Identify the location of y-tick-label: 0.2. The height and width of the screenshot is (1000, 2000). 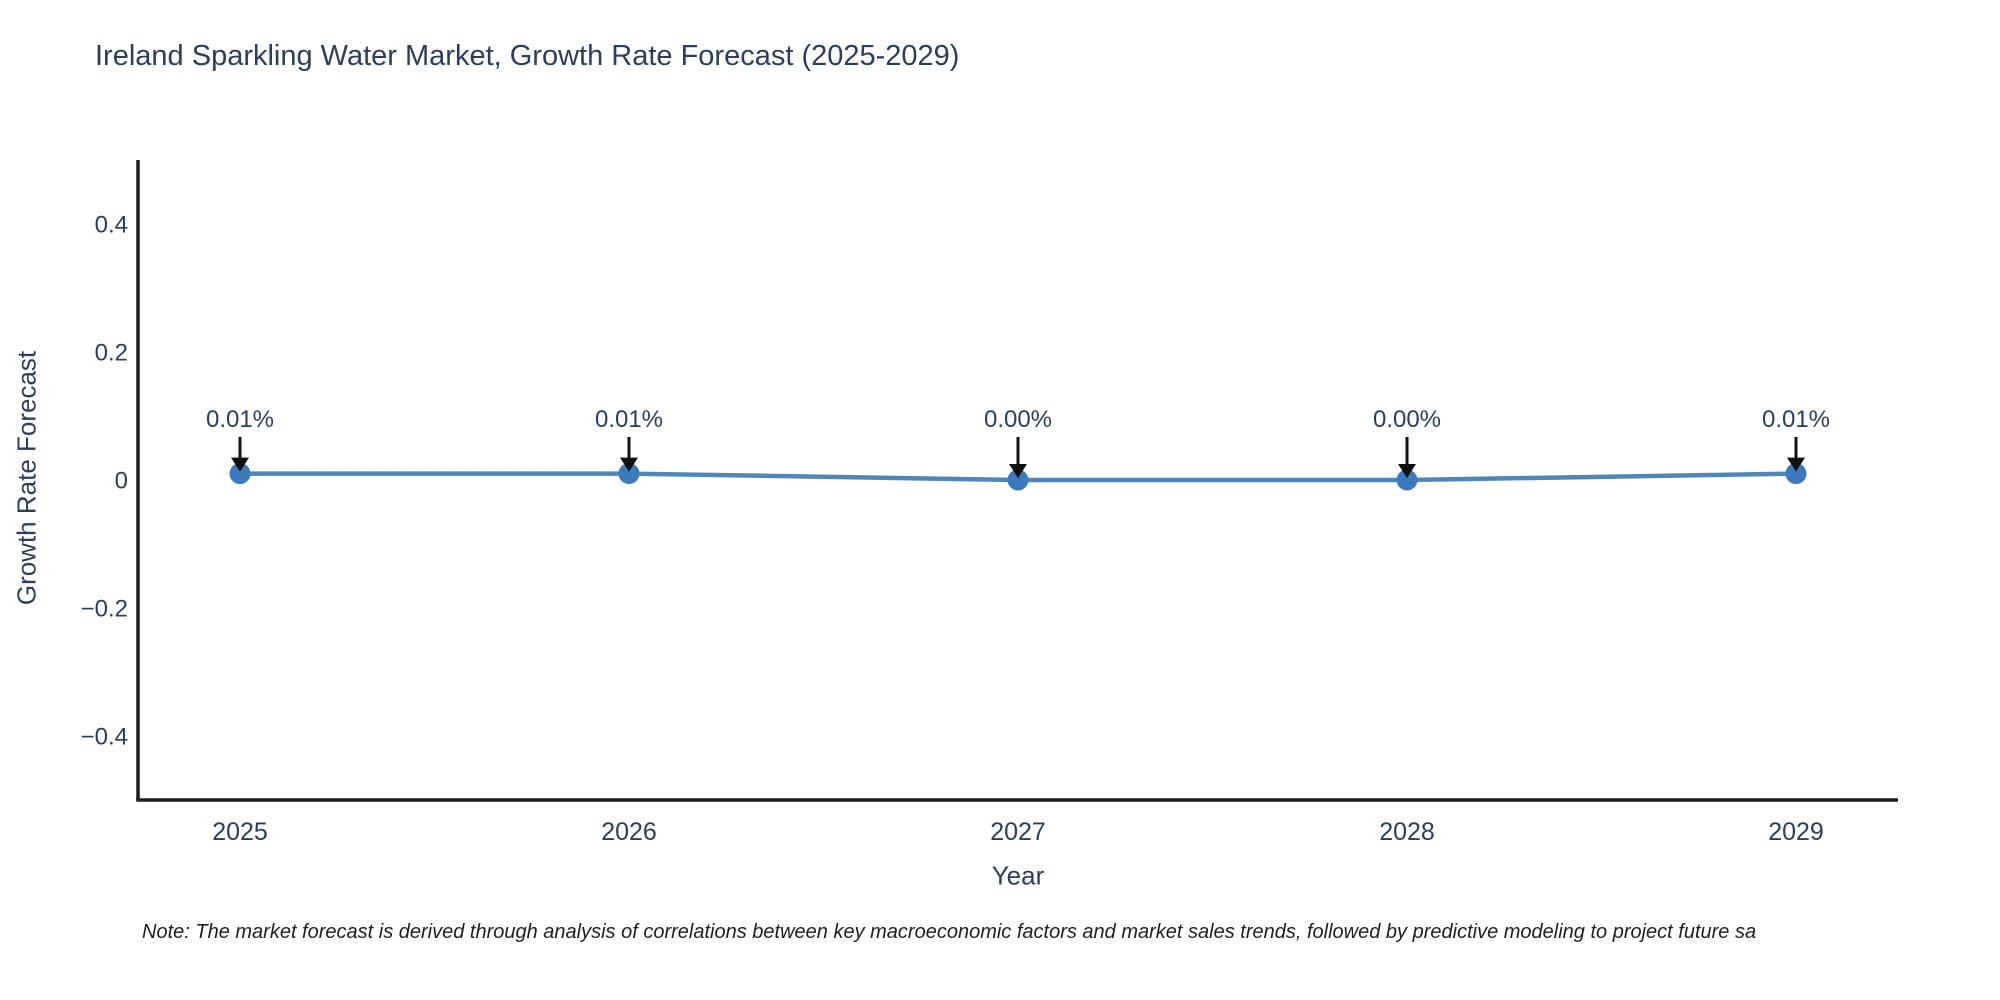
(111, 353).